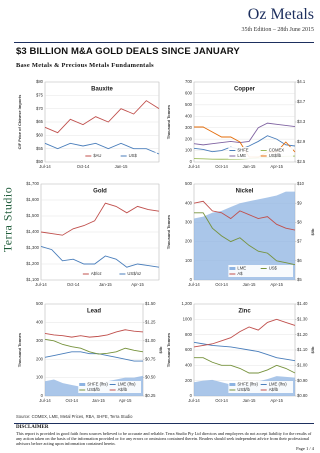  I want to click on y2-tick-label: $1.40, so click(302, 303).